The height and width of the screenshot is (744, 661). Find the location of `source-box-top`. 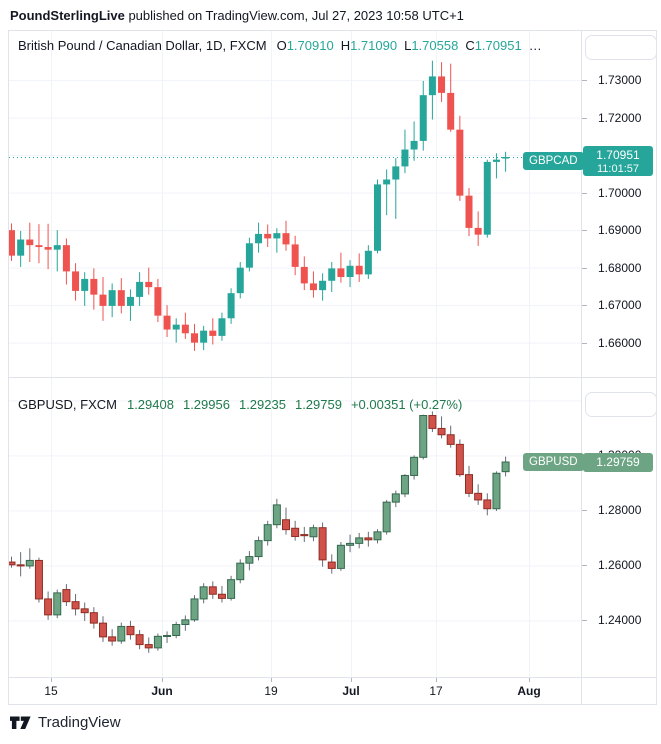

source-box-top is located at coordinates (621, 47).